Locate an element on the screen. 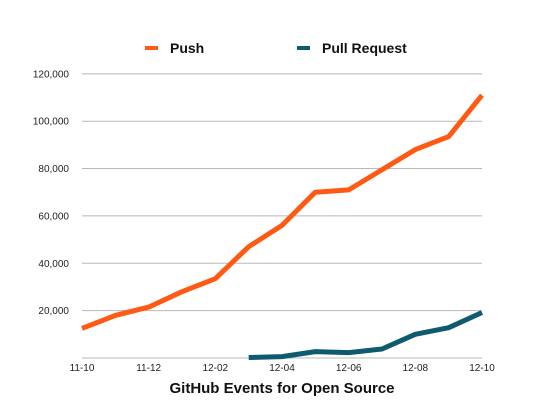 The width and height of the screenshot is (550, 417). x-tick-label: 12-04 is located at coordinates (282, 368).